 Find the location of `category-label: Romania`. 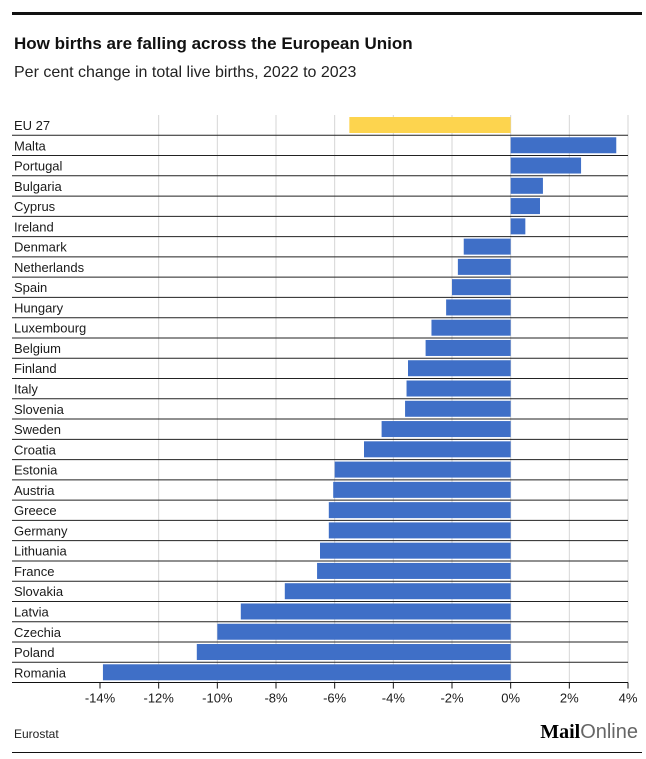

category-label: Romania is located at coordinates (40, 672).